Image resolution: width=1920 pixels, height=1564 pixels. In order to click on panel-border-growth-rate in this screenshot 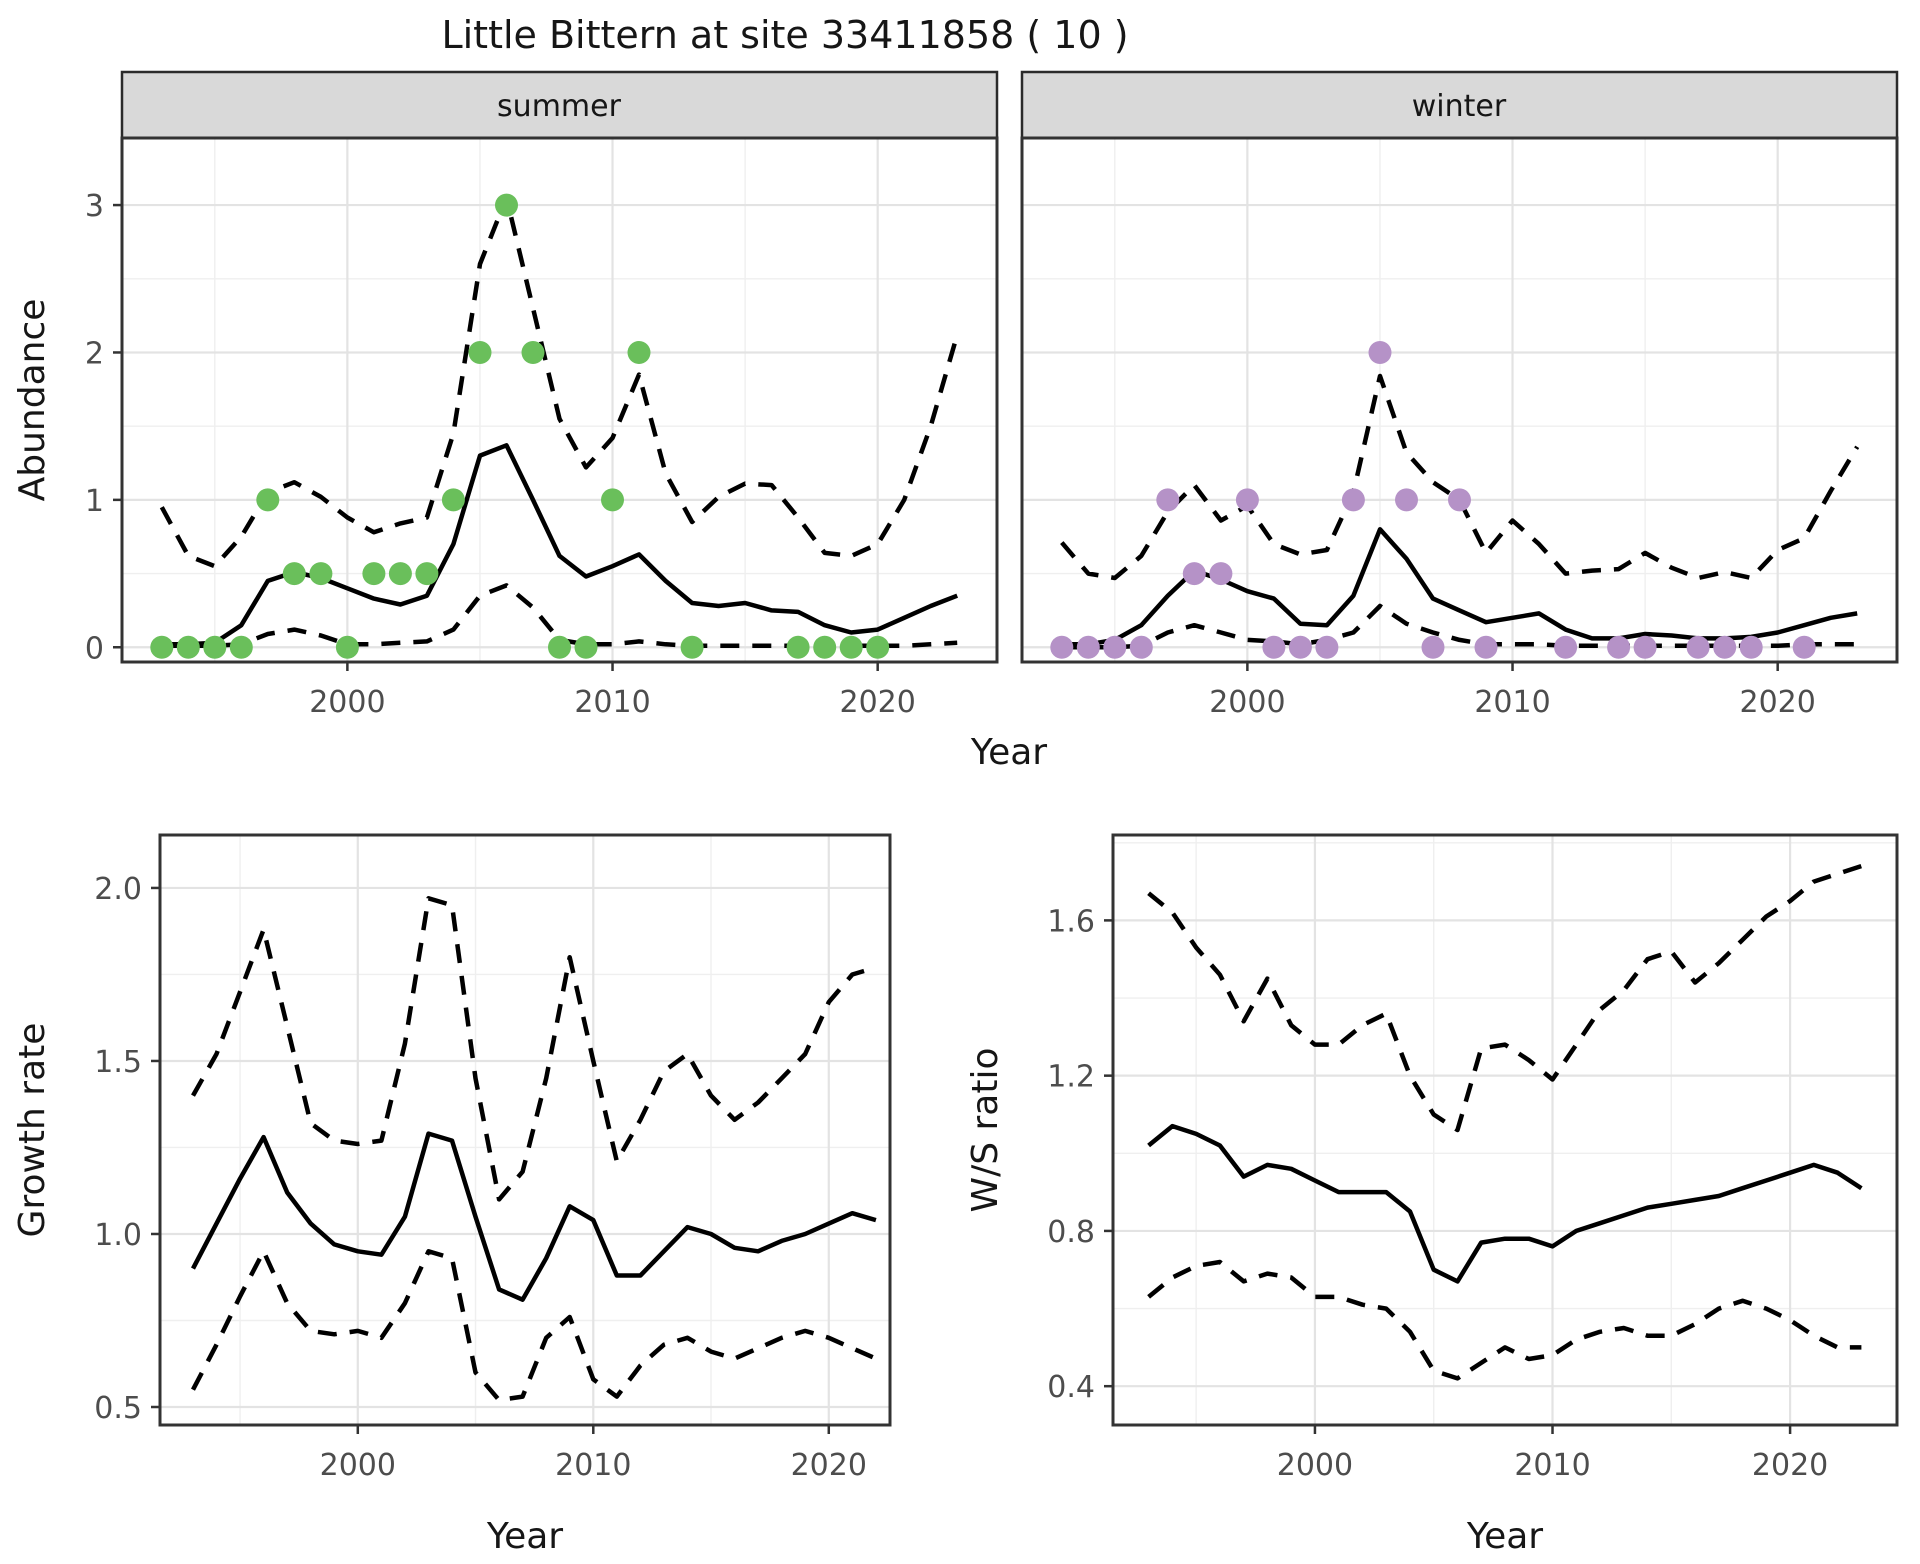, I will do `click(525, 1130)`.